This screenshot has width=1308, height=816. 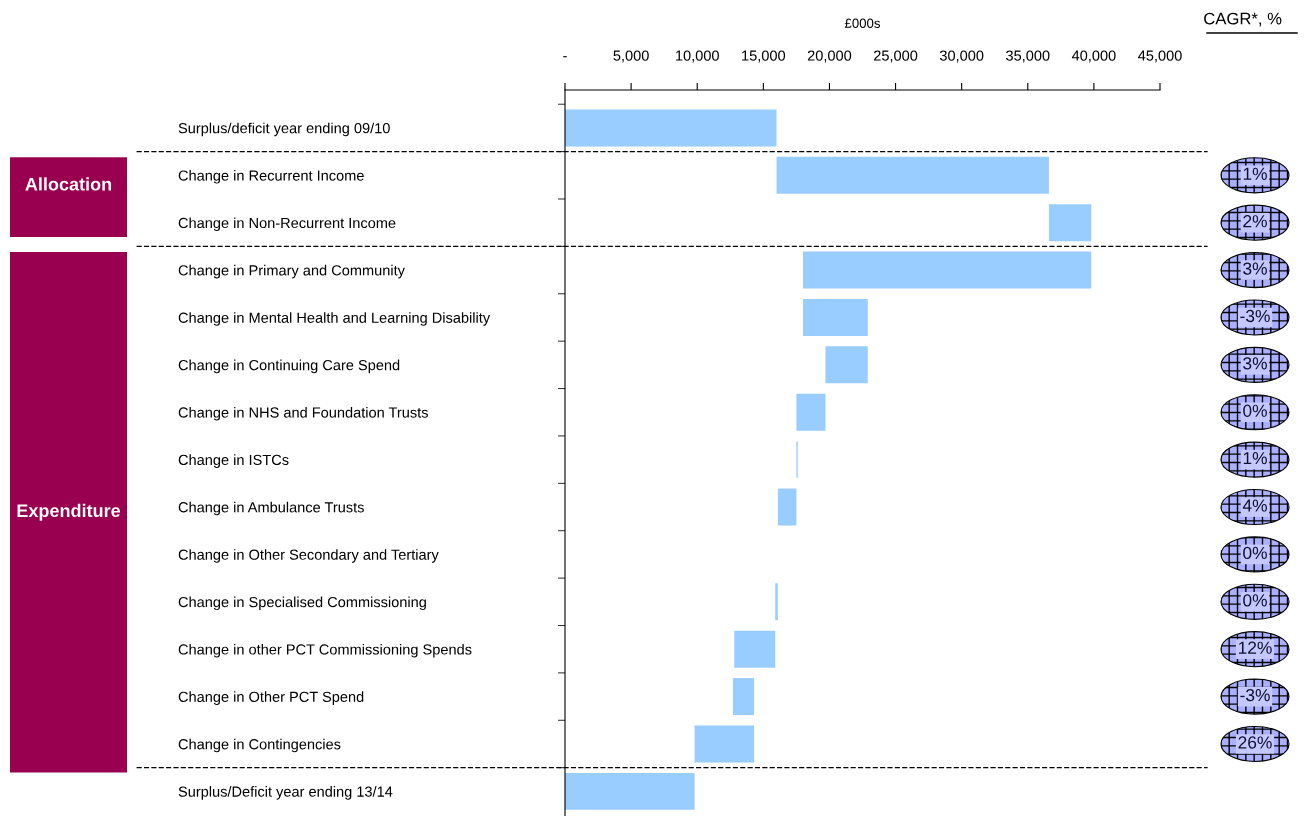 What do you see at coordinates (303, 413) in the screenshot?
I see `y-tick-label: Change in NHS and Foundation Trusts` at bounding box center [303, 413].